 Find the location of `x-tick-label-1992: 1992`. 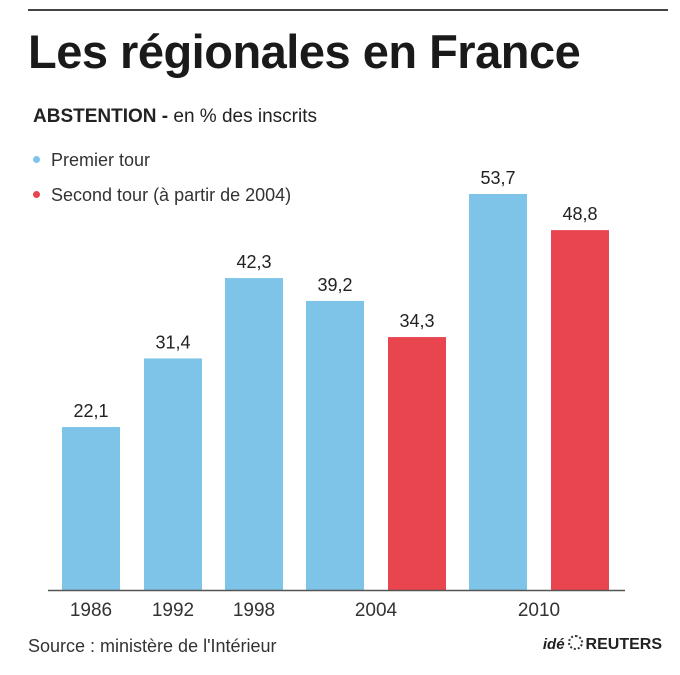

x-tick-label-1992: 1992 is located at coordinates (173, 610).